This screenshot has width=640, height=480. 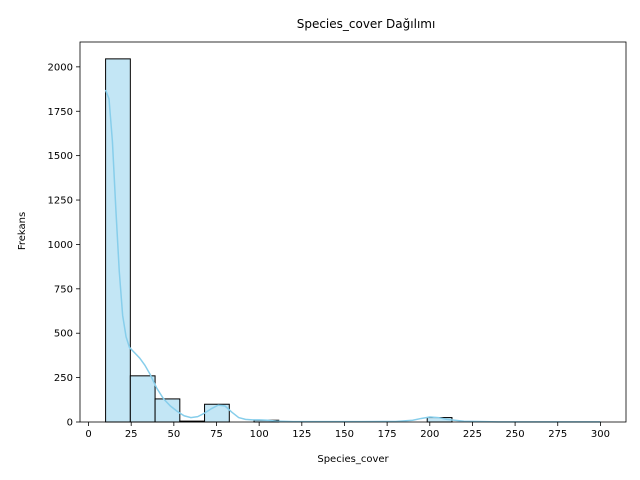 I want to click on x-axis-ticks: 0 25 50 75 100 125 150 175 200 225 250 275 300, so click(x=347, y=431).